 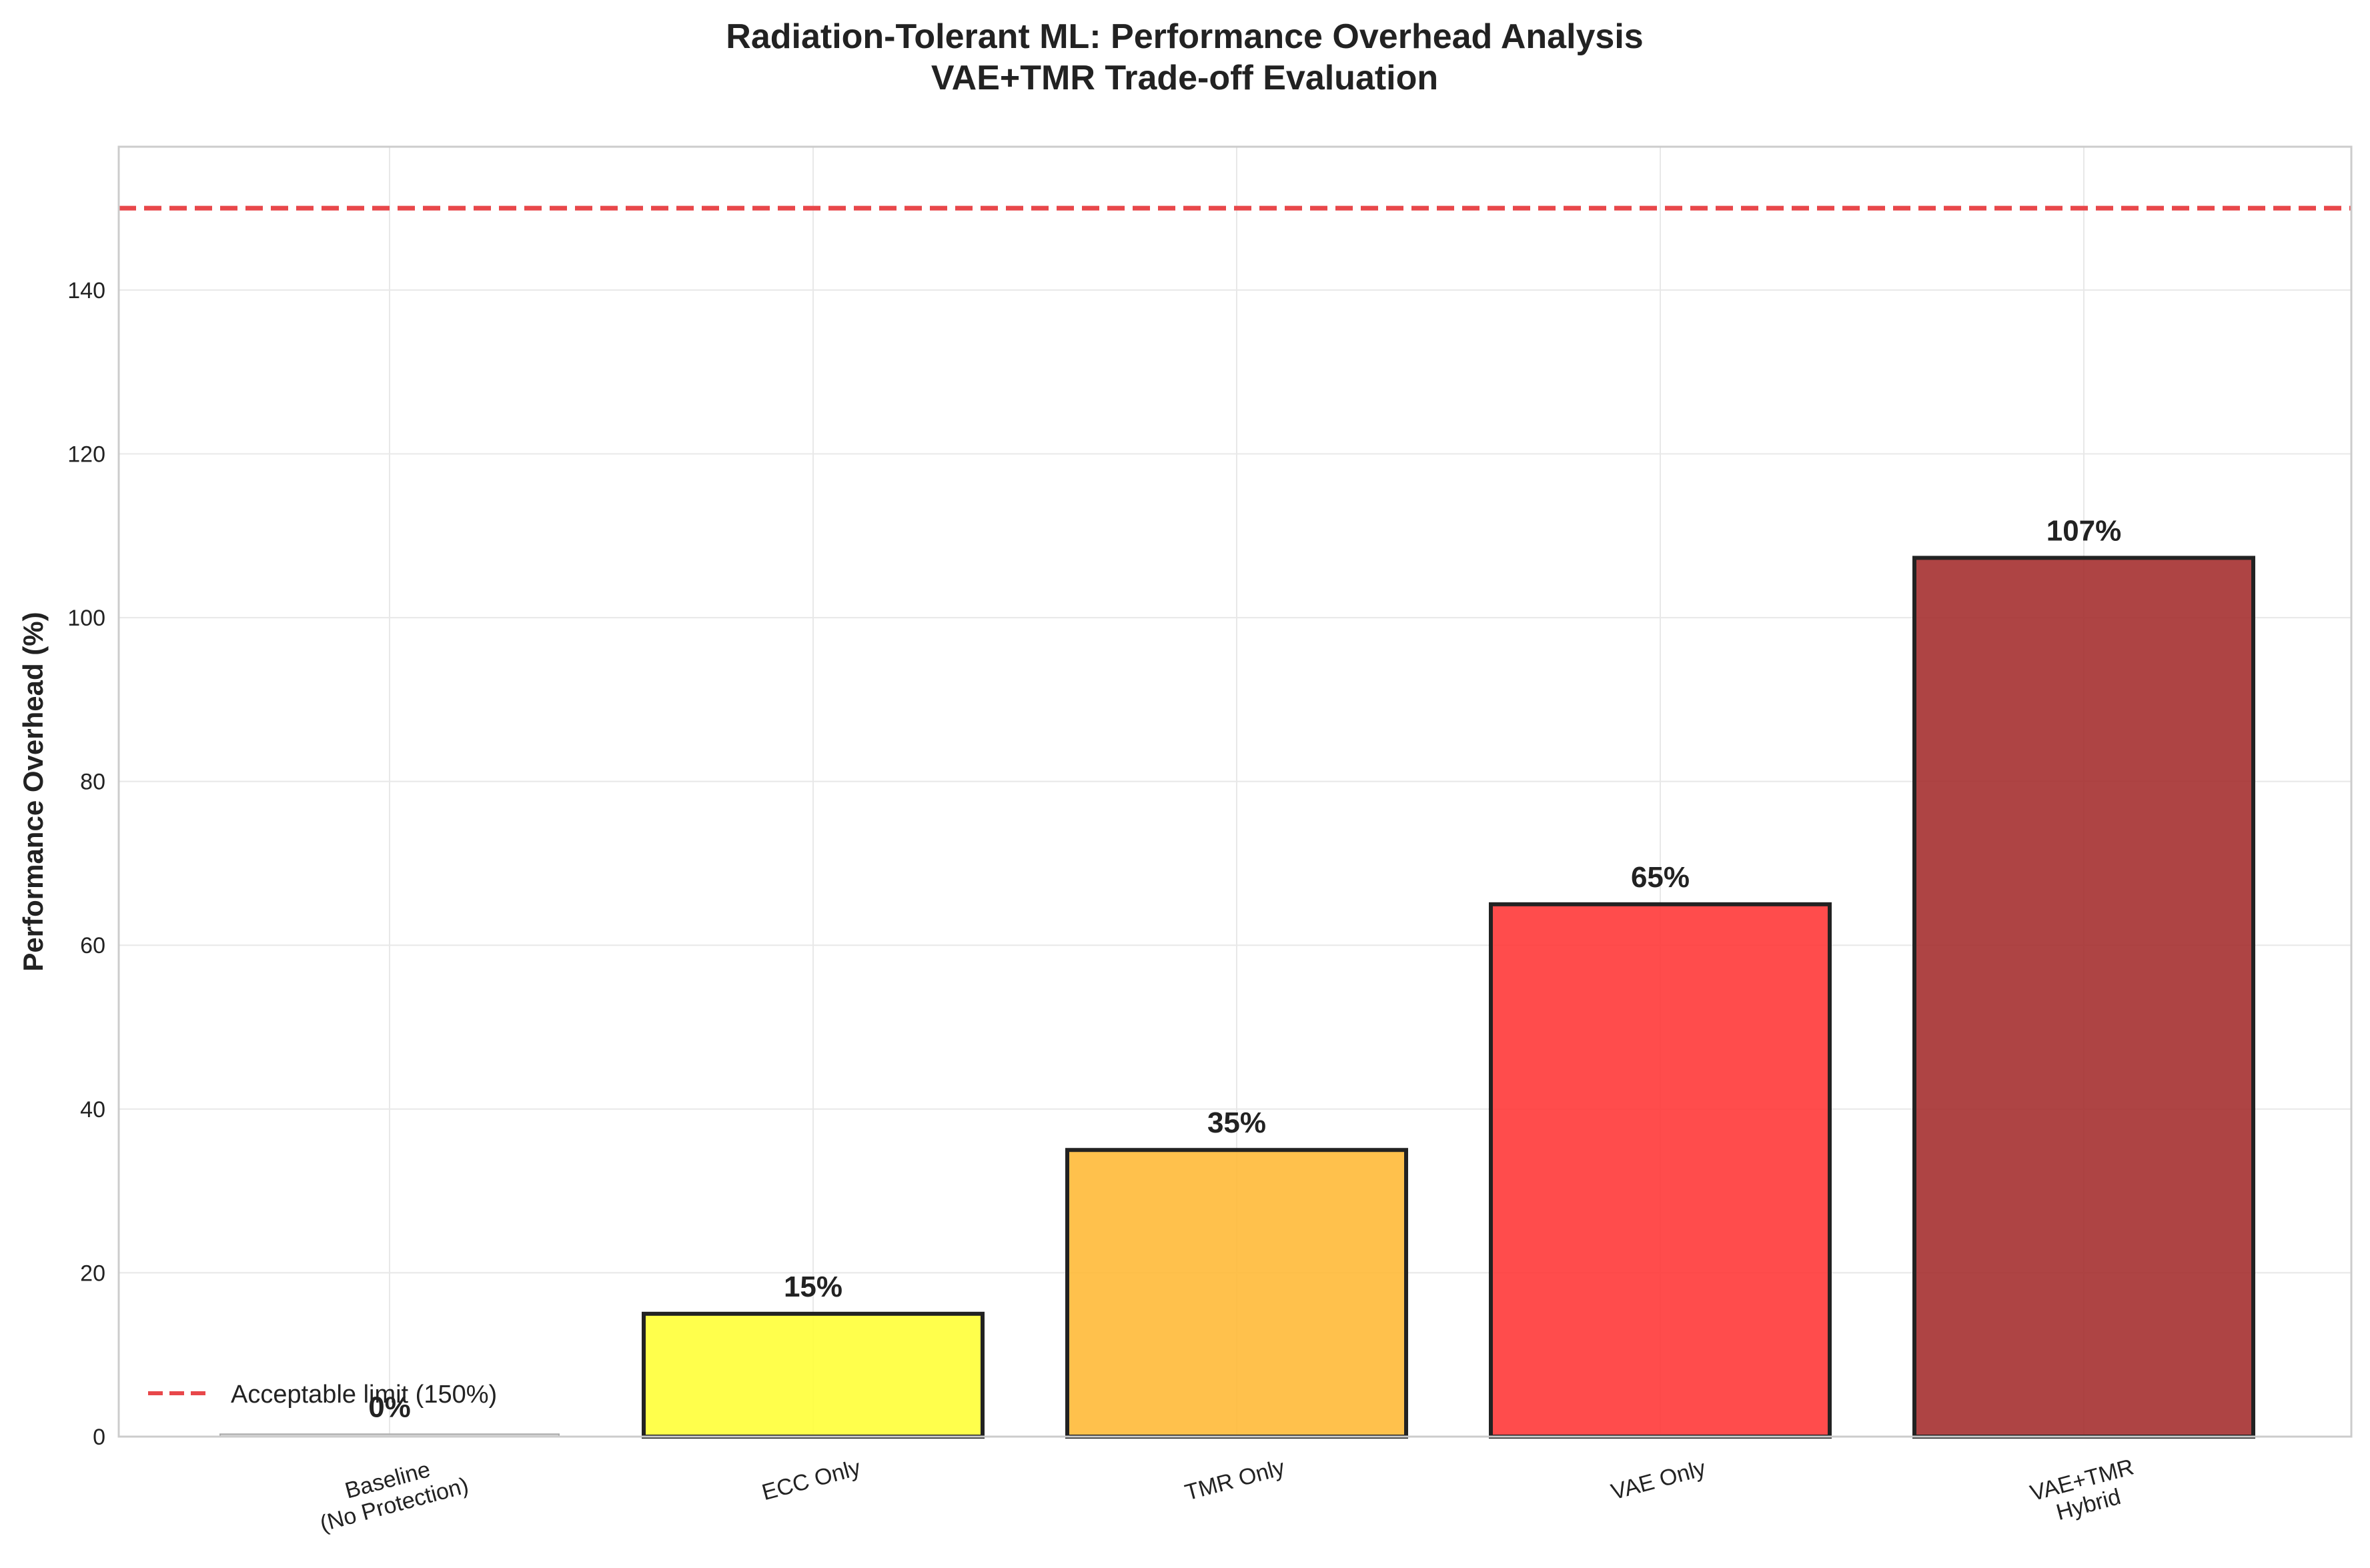 What do you see at coordinates (389, 1407) in the screenshot?
I see `bar-value-label: 0%` at bounding box center [389, 1407].